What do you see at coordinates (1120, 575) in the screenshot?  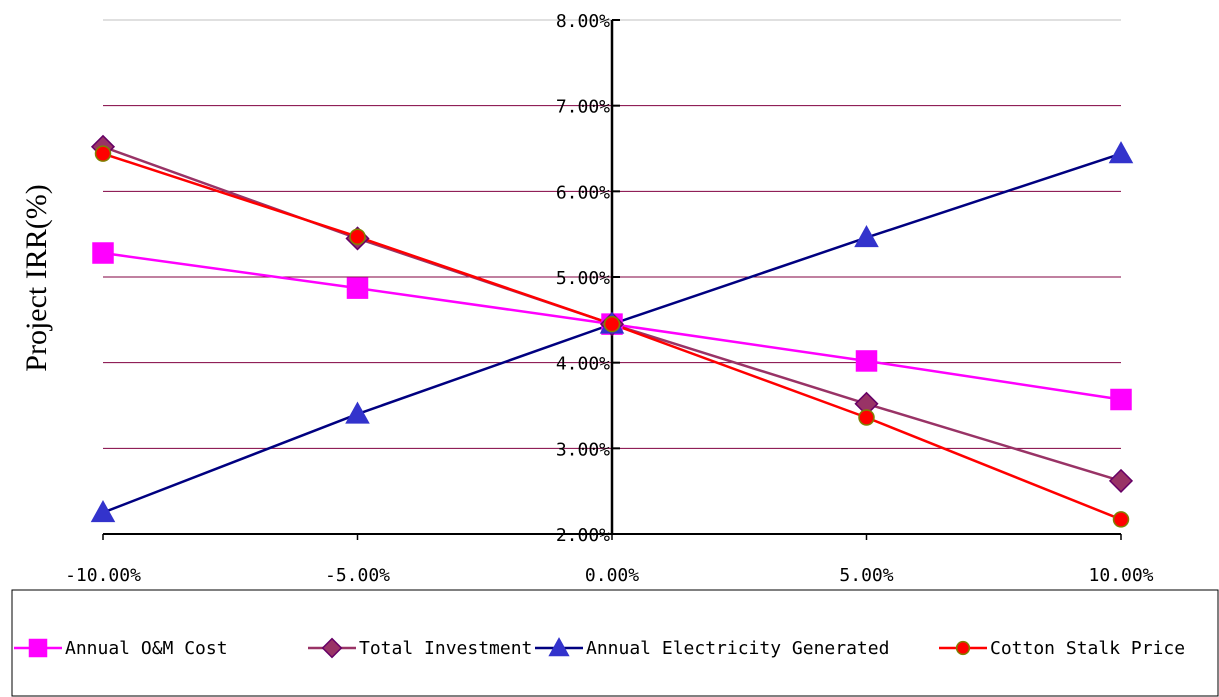 I see `x-tick-label: 10.00%` at bounding box center [1120, 575].